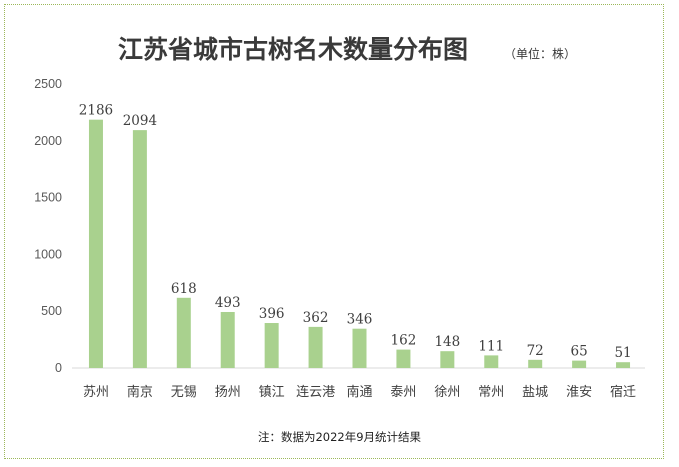 The height and width of the screenshot is (467, 679). I want to click on x-tick-label: 苏州, so click(96, 392).